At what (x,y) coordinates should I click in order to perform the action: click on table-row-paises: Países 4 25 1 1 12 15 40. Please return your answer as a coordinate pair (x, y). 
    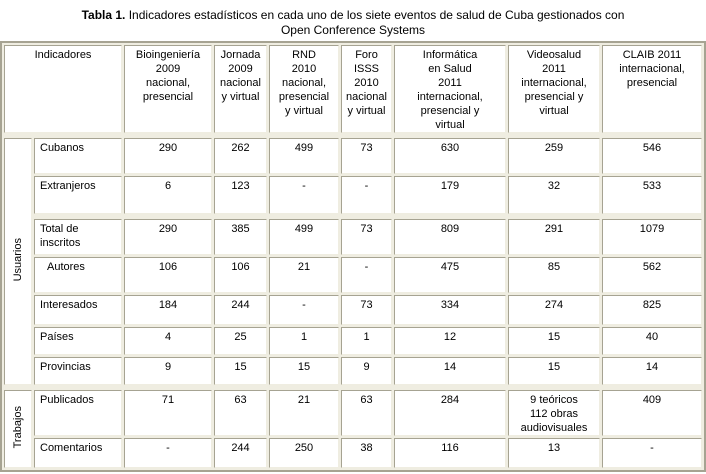
    Looking at the image, I should click on (353, 341).